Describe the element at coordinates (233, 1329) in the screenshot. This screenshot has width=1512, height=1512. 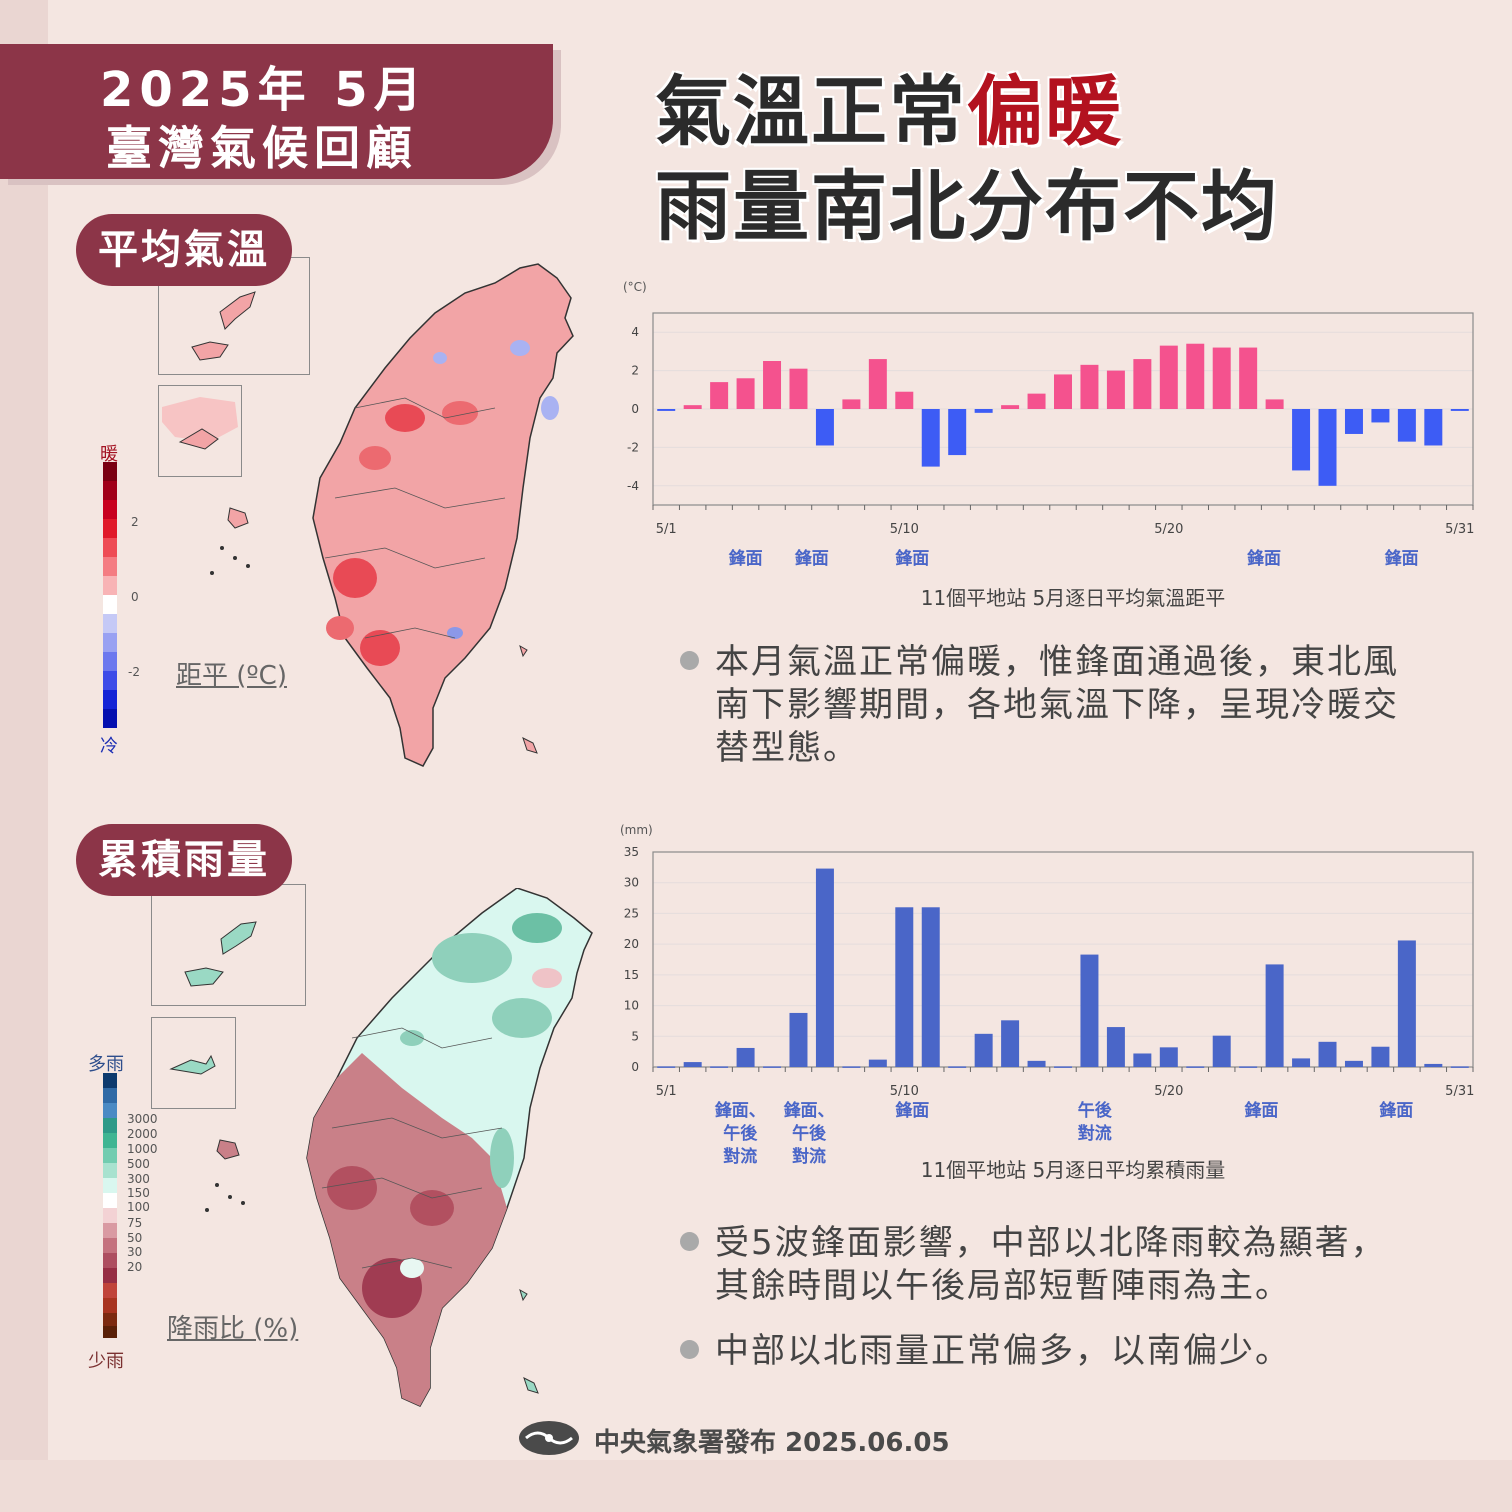
I see `rain-legend-title: 降雨比 (%)` at that location.